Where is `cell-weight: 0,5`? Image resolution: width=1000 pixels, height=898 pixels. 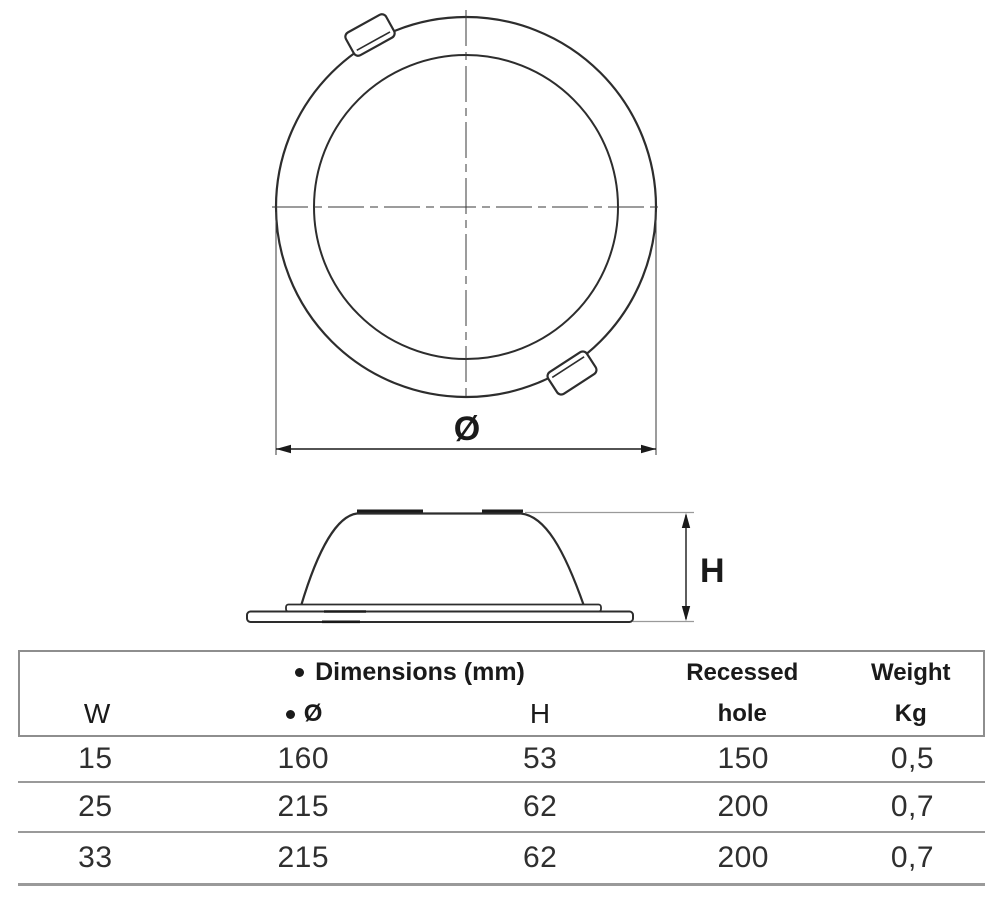
cell-weight: 0,5 is located at coordinates (912, 758).